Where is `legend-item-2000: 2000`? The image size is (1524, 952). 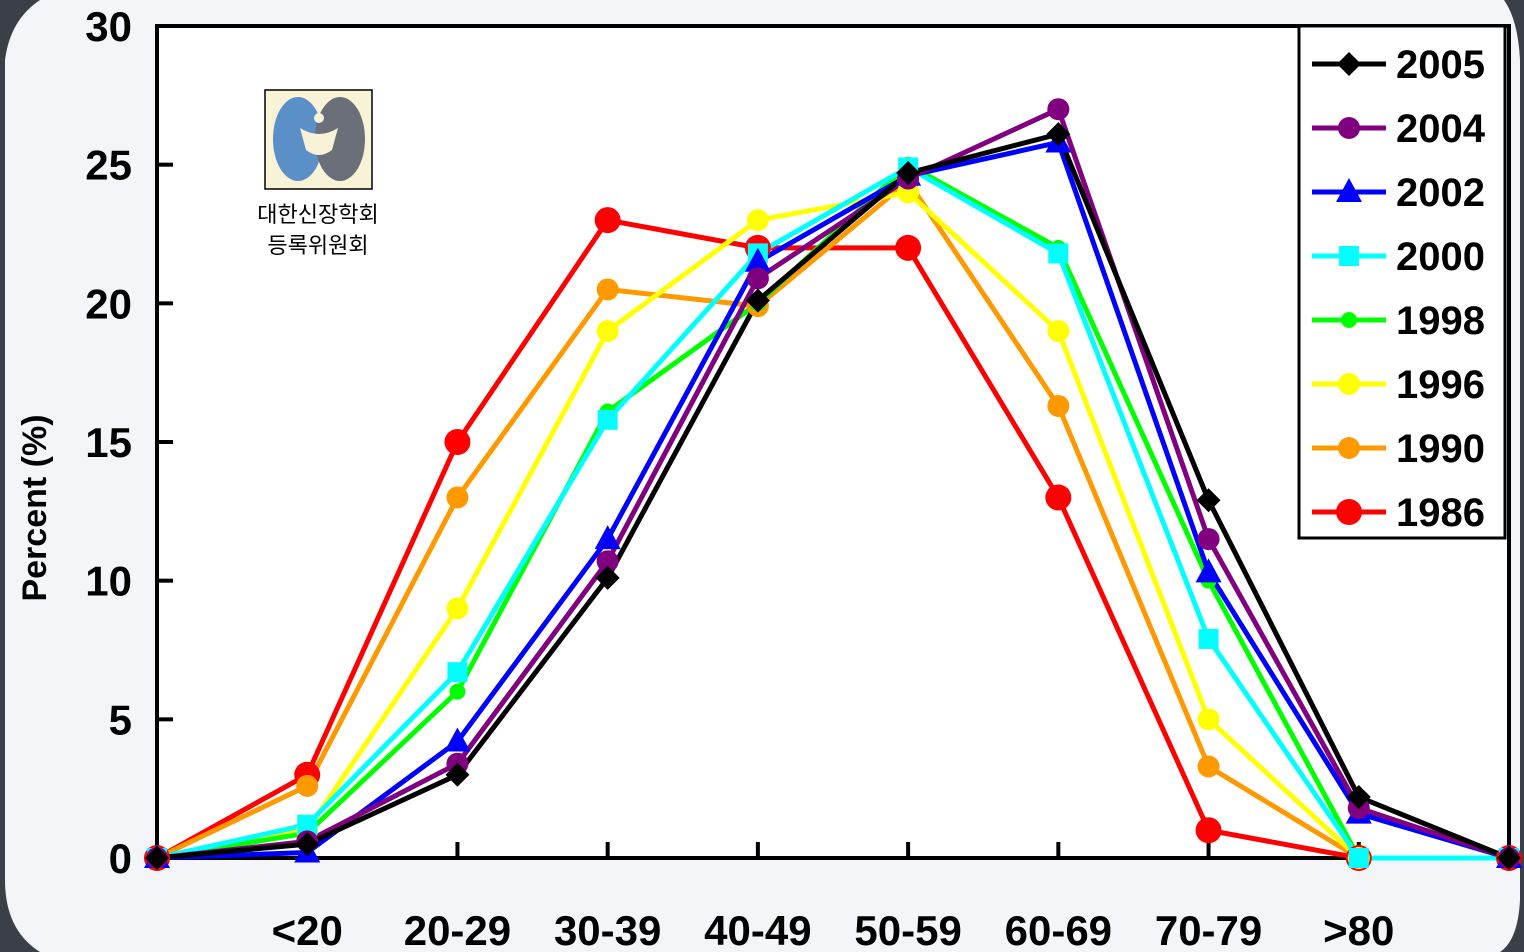 legend-item-2000: 2000 is located at coordinates (1398, 257).